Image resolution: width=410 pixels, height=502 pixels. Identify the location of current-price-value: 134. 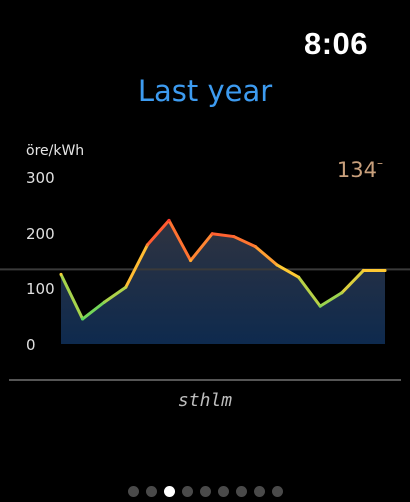
(356, 170).